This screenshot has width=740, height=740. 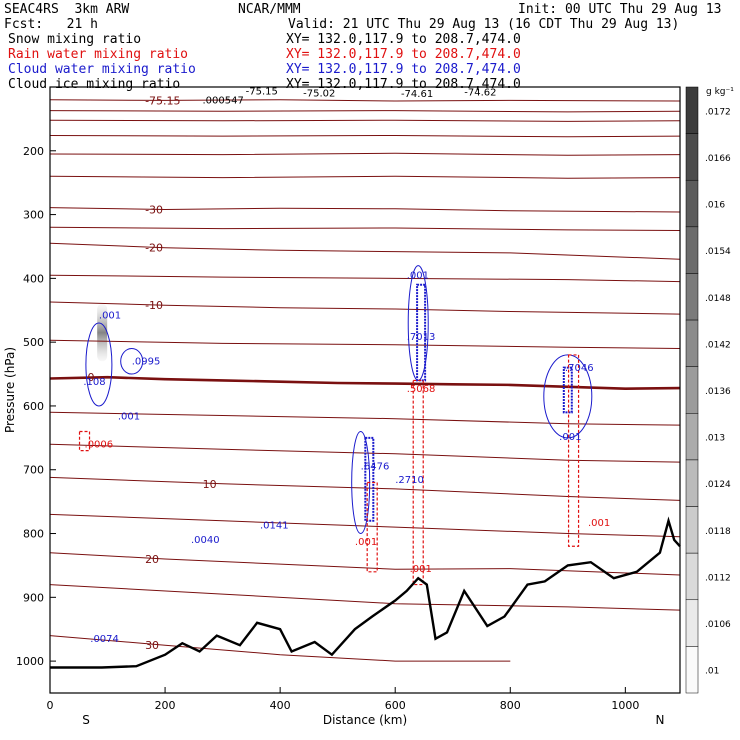 I want to click on y-tick-label: 200, so click(x=33, y=151).